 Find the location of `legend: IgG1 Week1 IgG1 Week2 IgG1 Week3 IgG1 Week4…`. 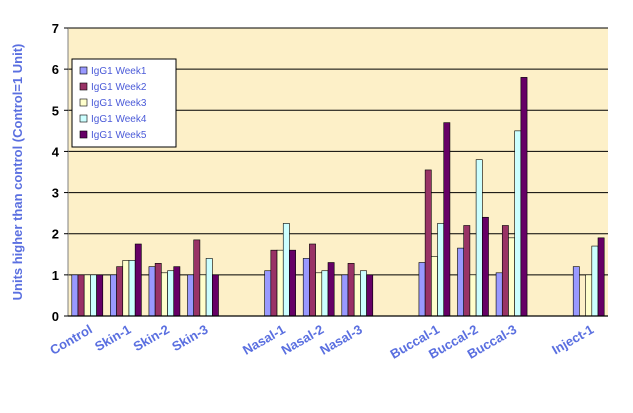

legend: IgG1 Week1 IgG1 Week2 IgG1 Week3 IgG1 Week4… is located at coordinates (124, 103).